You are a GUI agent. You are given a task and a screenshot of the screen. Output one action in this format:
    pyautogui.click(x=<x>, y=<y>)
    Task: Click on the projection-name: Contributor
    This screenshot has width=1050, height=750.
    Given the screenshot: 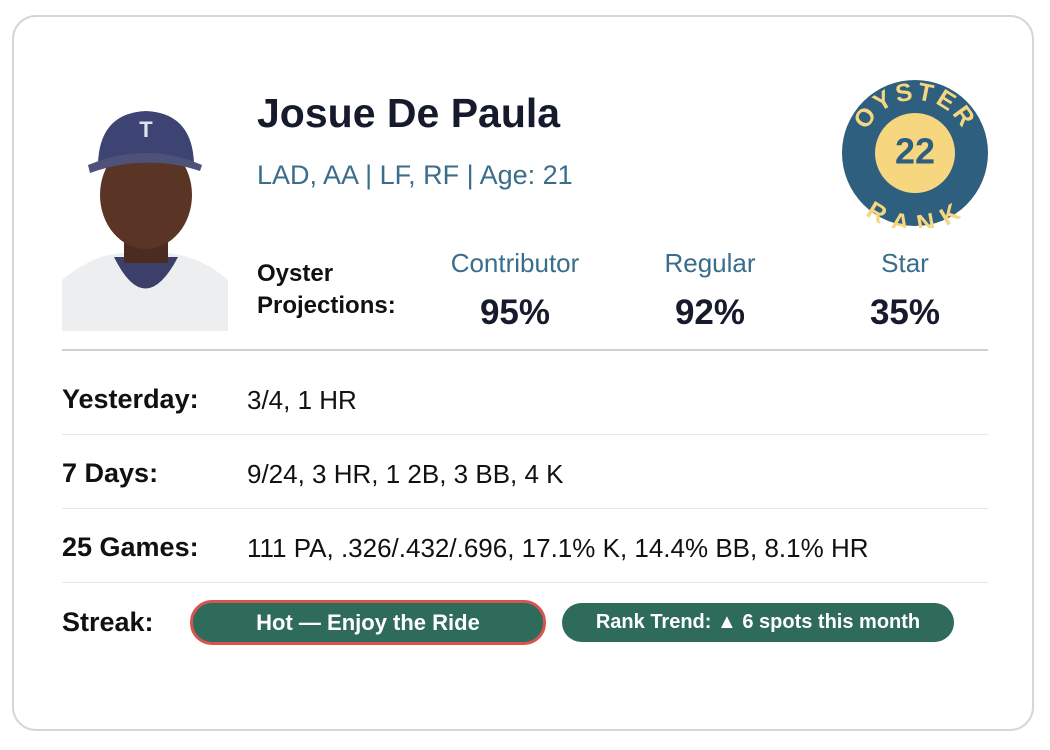 What is the action you would take?
    pyautogui.click(x=515, y=263)
    